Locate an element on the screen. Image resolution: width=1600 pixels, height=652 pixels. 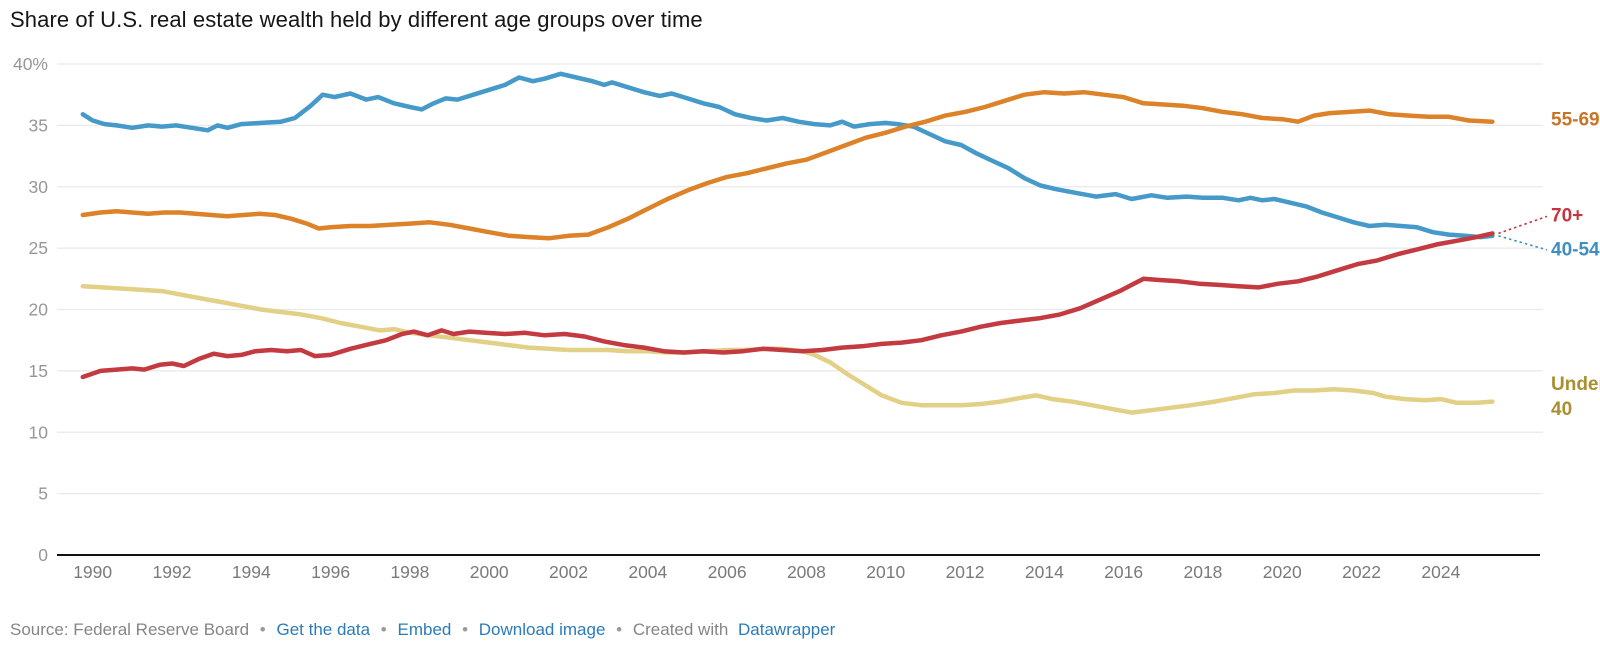
x-axis-tick-label: 1998 is located at coordinates (409, 572).